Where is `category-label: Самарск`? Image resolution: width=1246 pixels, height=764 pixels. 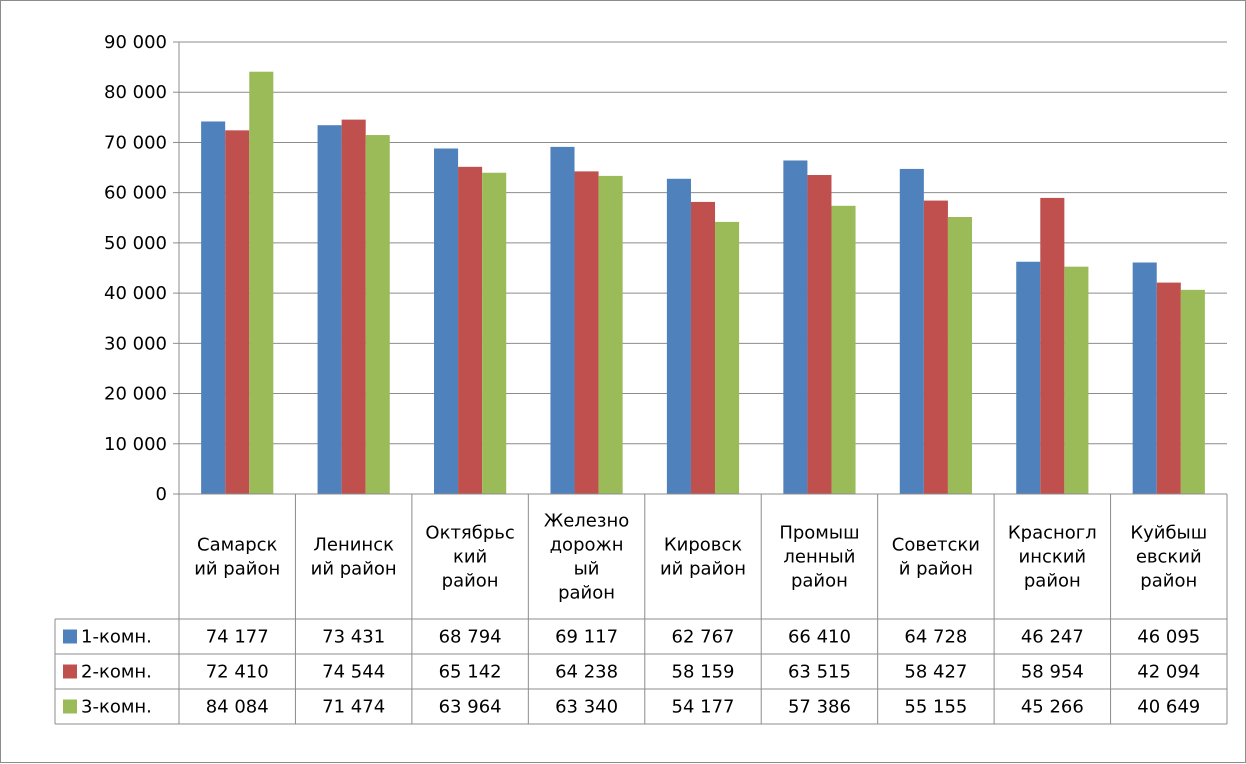 category-label: Самарск is located at coordinates (237, 545).